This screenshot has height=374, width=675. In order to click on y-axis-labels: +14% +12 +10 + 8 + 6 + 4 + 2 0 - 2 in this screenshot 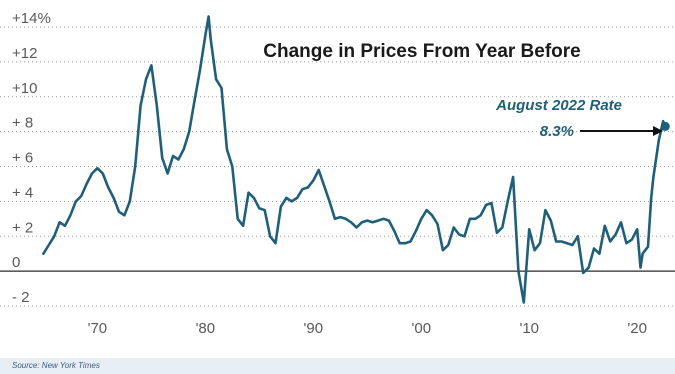, I will do `click(31, 158)`.